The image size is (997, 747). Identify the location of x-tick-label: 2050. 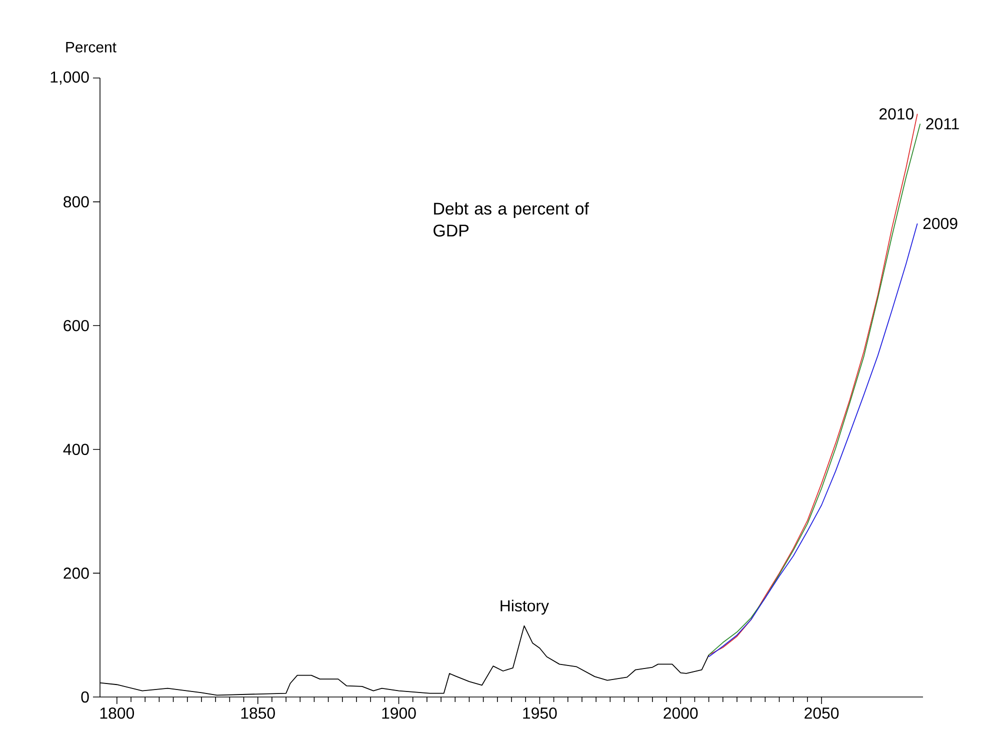
(821, 713).